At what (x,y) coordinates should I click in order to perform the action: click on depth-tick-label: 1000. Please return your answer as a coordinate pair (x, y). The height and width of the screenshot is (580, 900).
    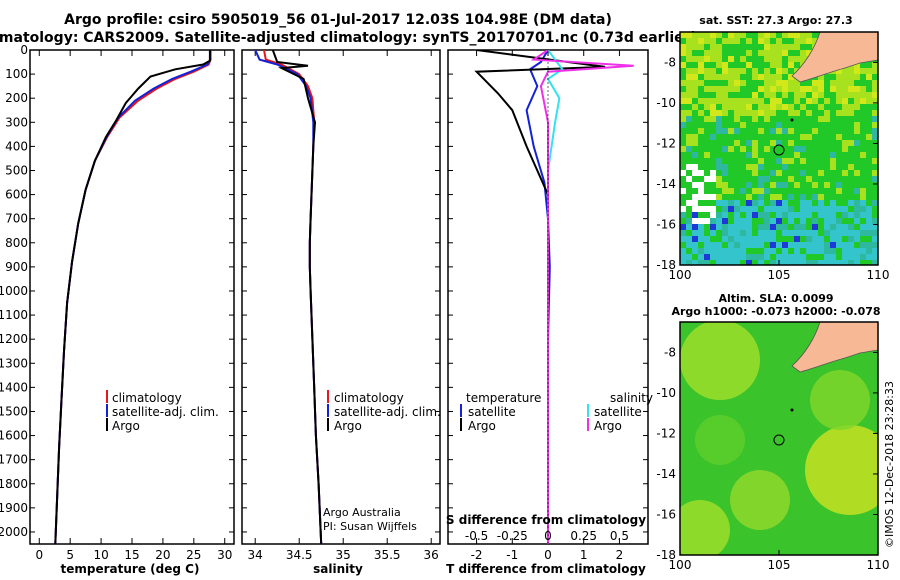
    Looking at the image, I should click on (14, 291).